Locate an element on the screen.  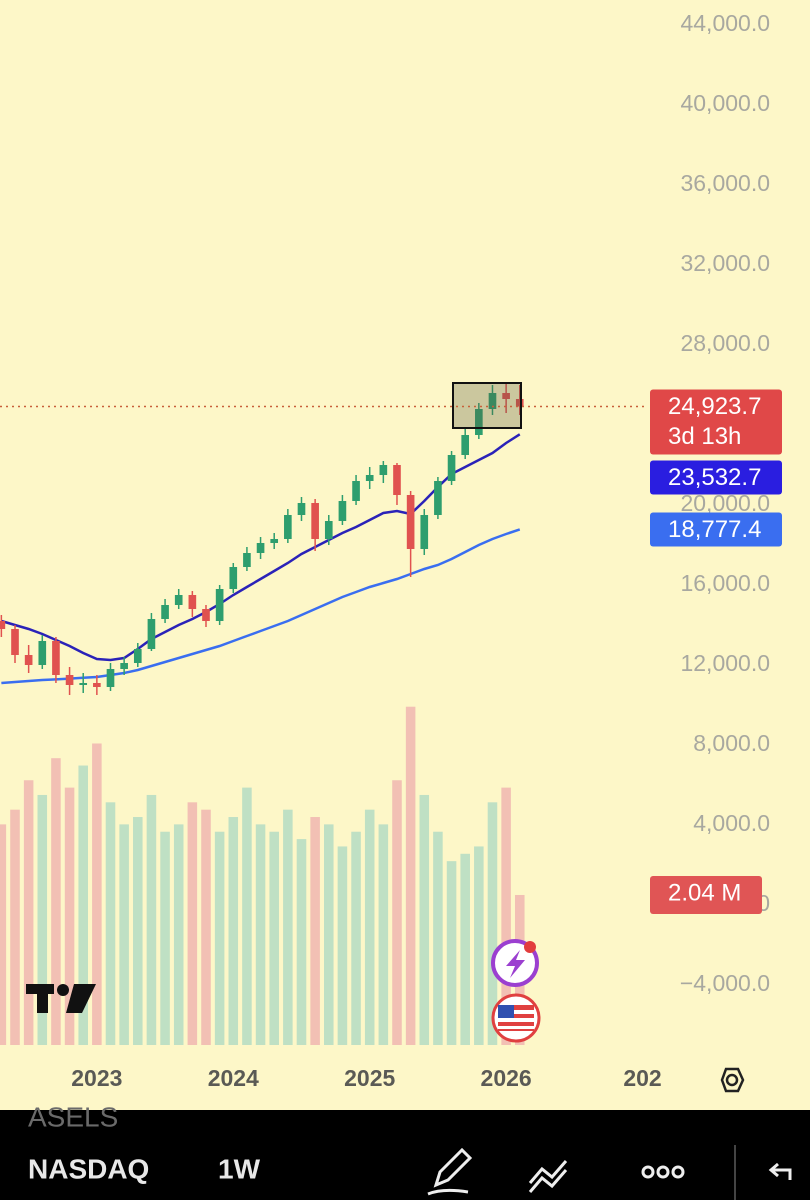
tradingview-logo is located at coordinates (61, 998).